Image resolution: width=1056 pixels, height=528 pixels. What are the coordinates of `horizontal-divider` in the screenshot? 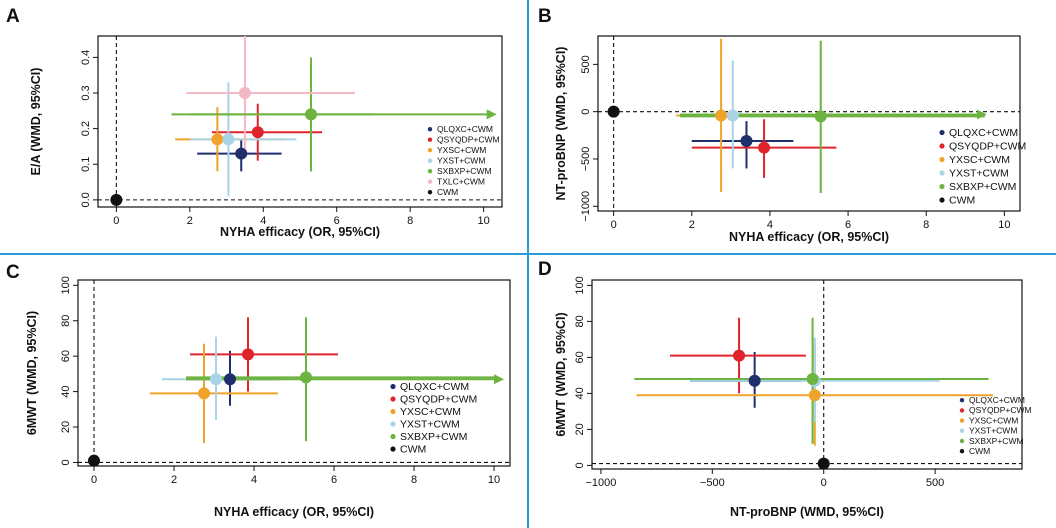 It's located at (528, 254).